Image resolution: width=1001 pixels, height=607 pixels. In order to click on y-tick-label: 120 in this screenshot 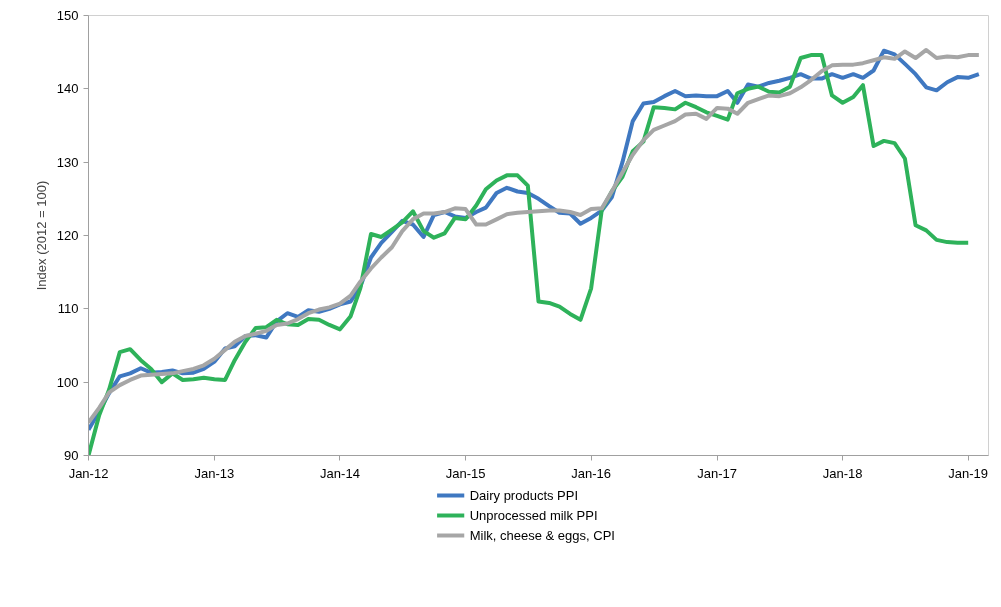, I will do `click(67, 235)`.